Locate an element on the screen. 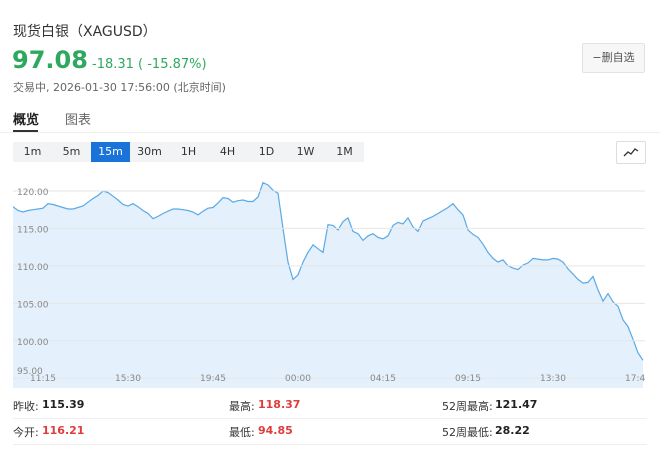 This screenshot has height=461, width=660. price: 97.08 is located at coordinates (50, 60).